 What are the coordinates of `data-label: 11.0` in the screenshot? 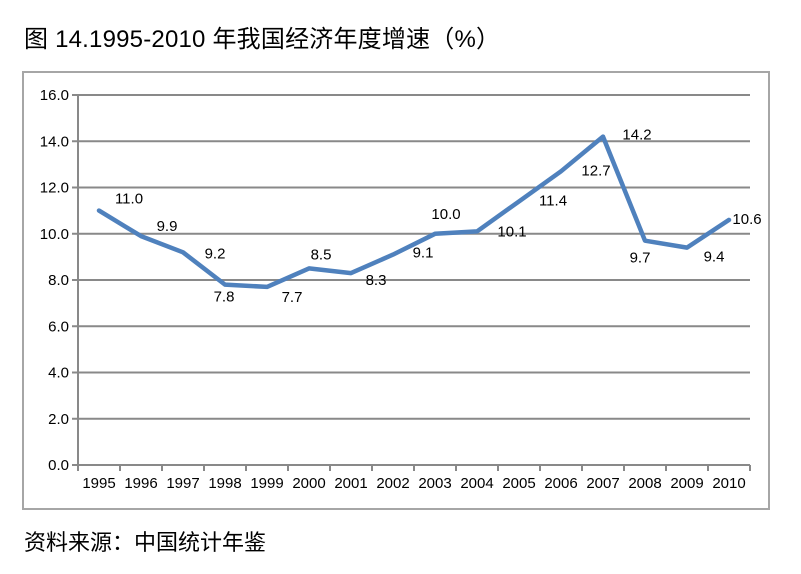 It's located at (129, 199).